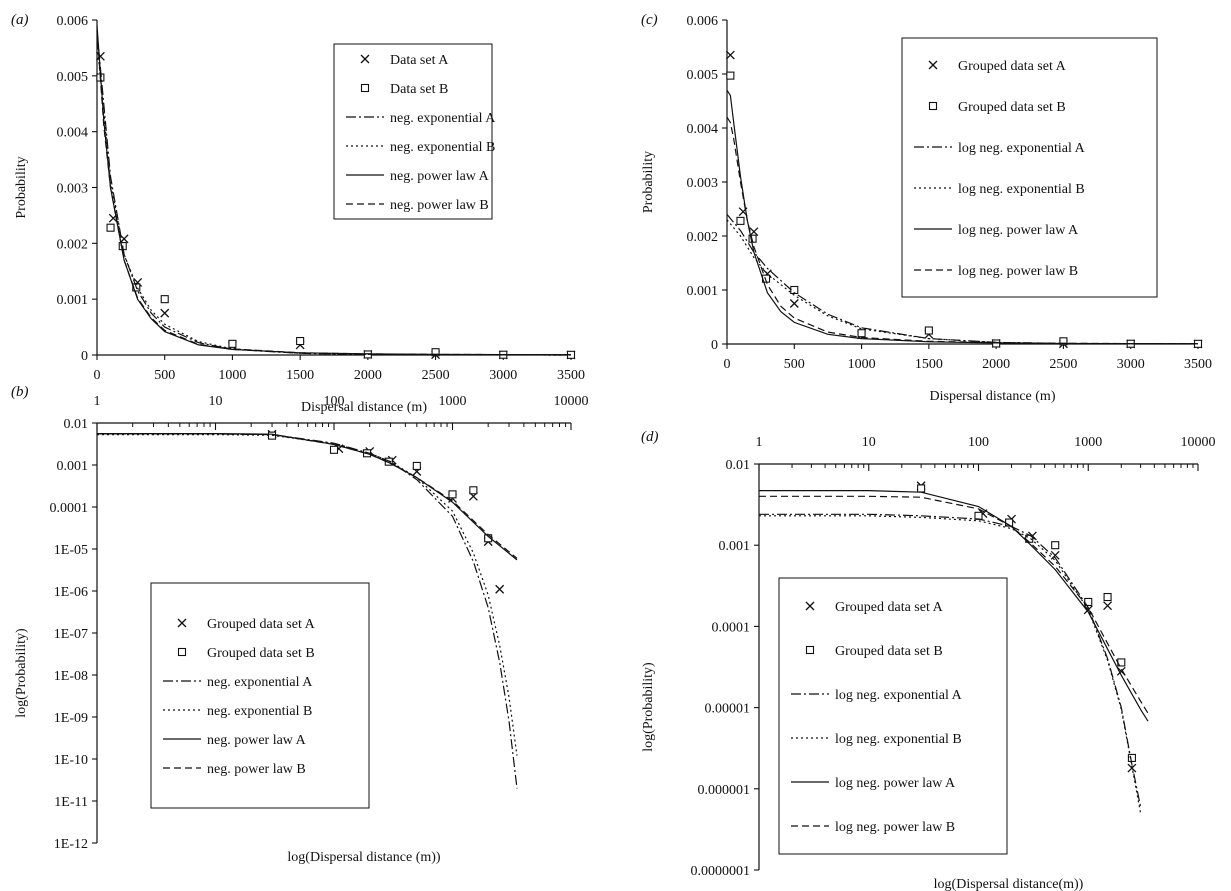  I want to click on legend-entry: neg. power law A, so click(440, 176).